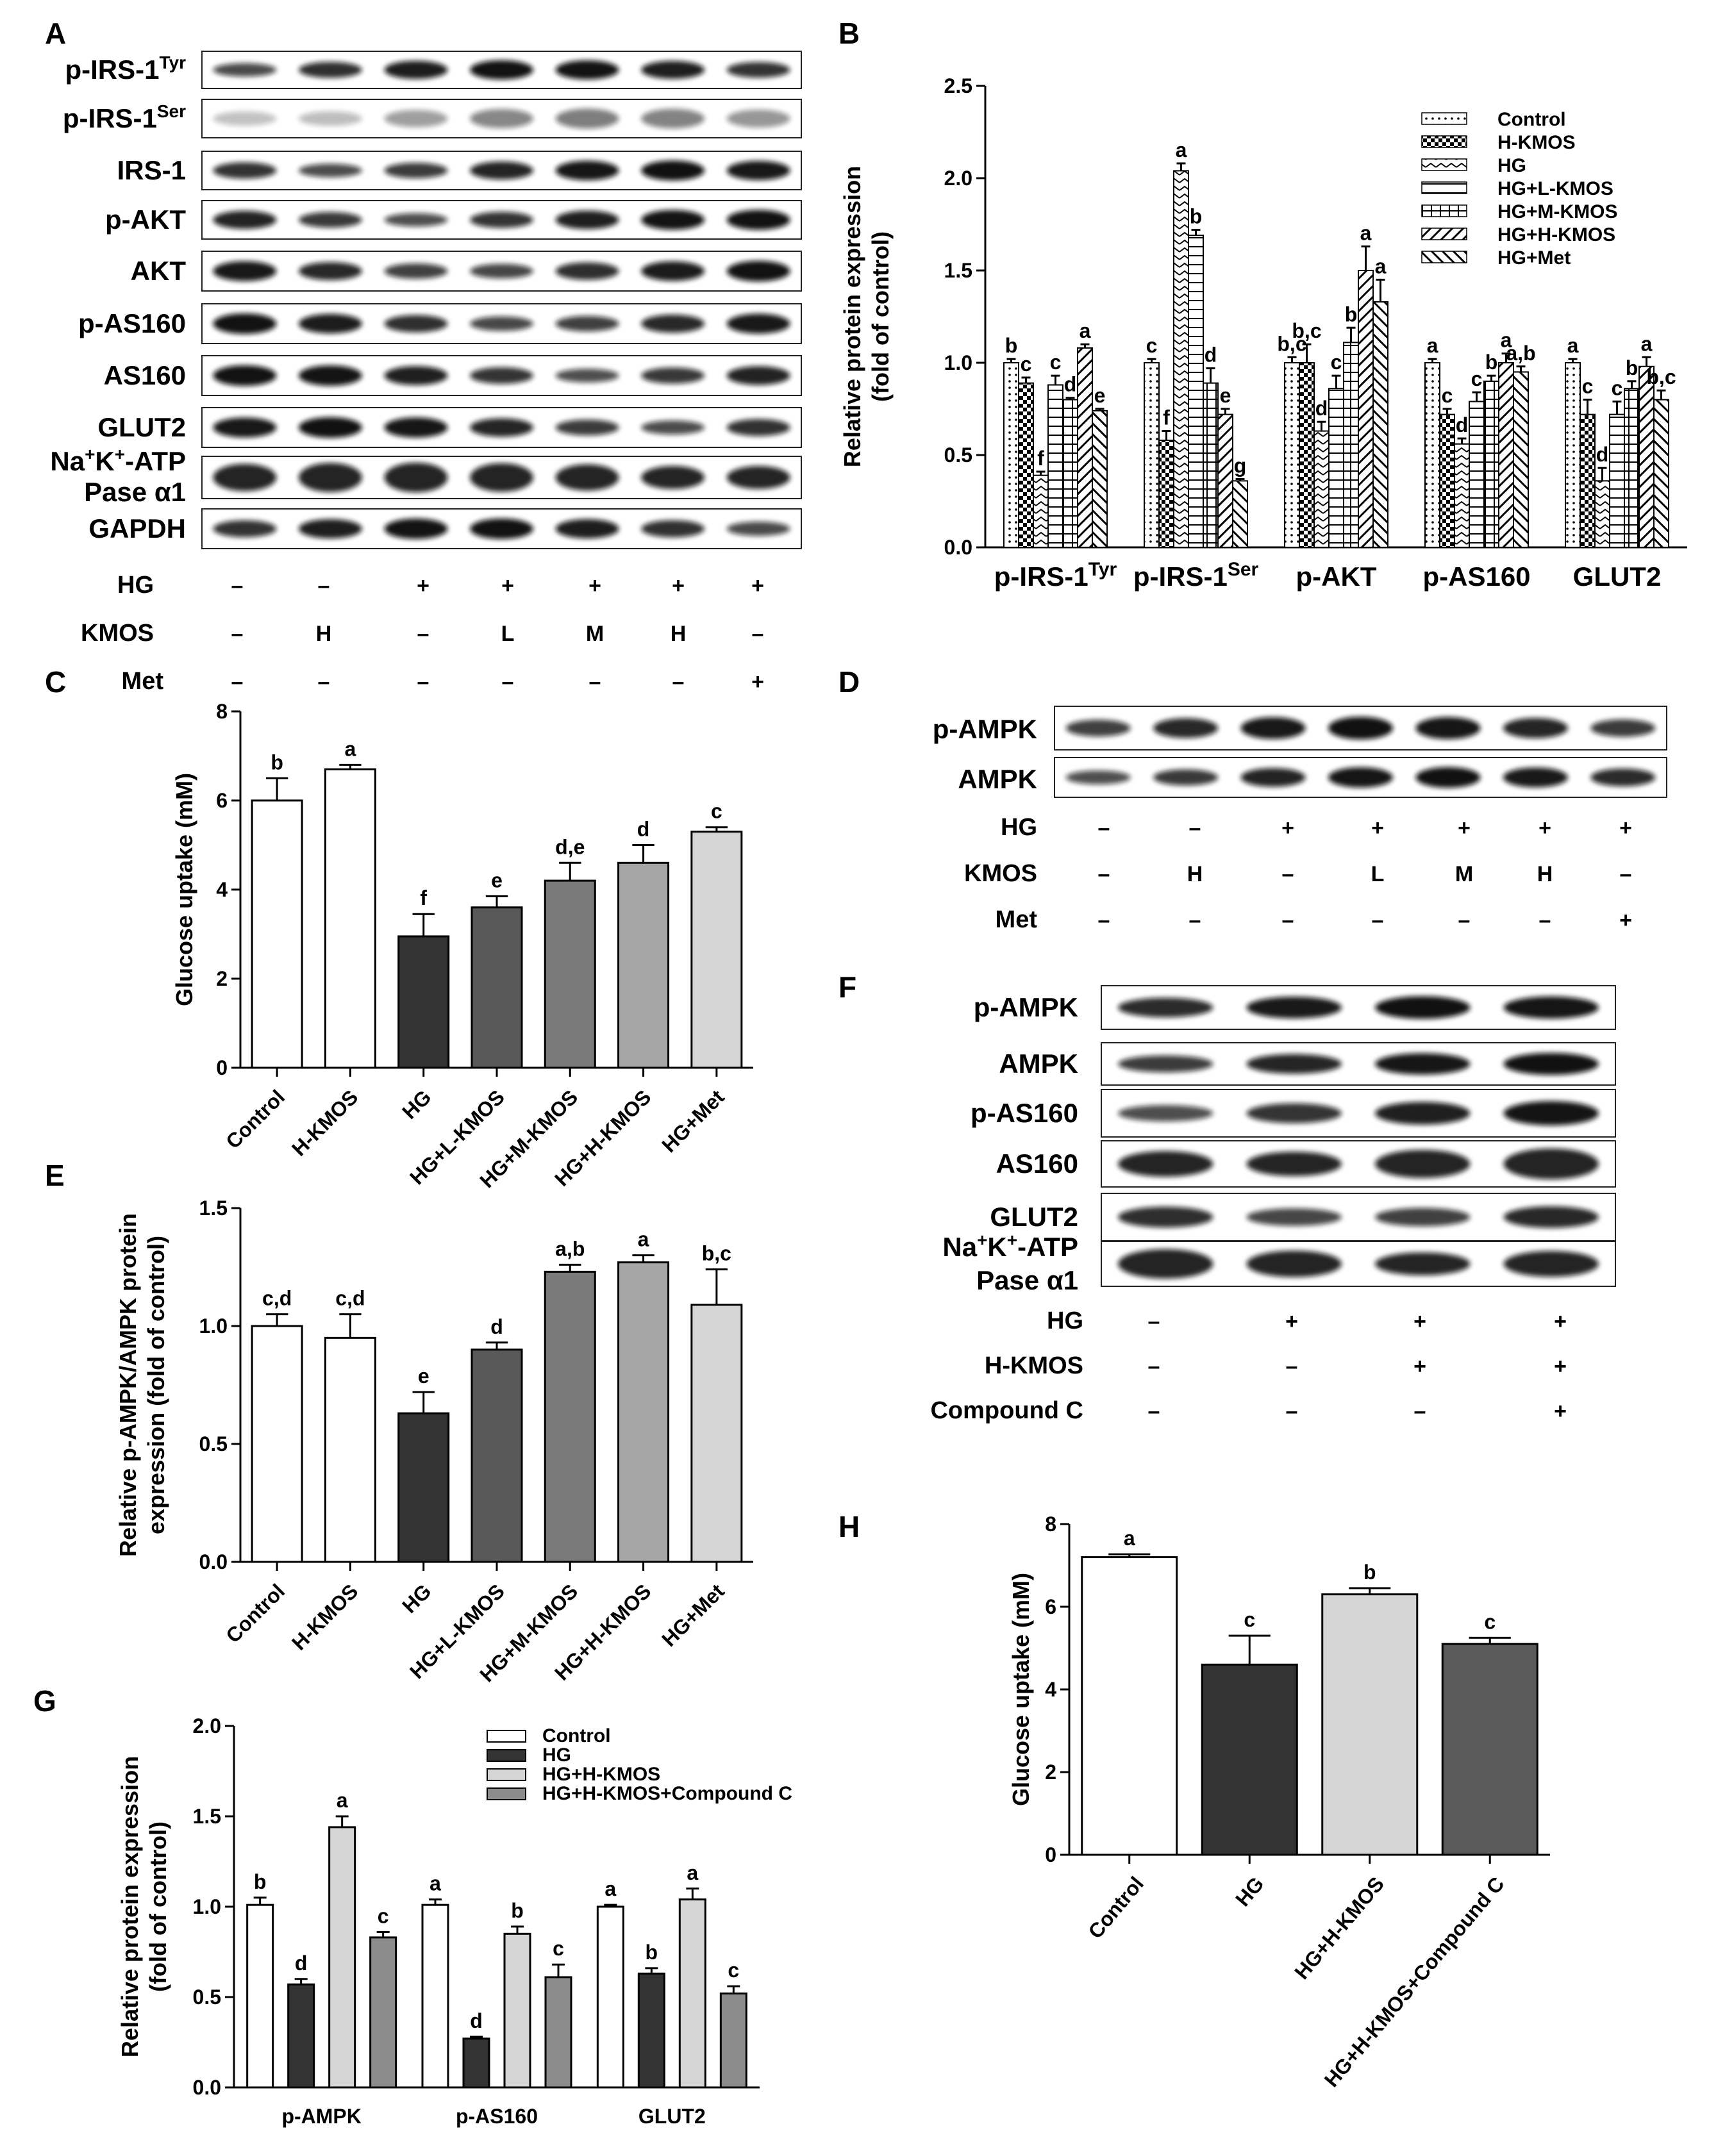 This screenshot has width=1709, height=2156. Describe the element at coordinates (55, 682) in the screenshot. I see `panel-label-c: C` at that location.